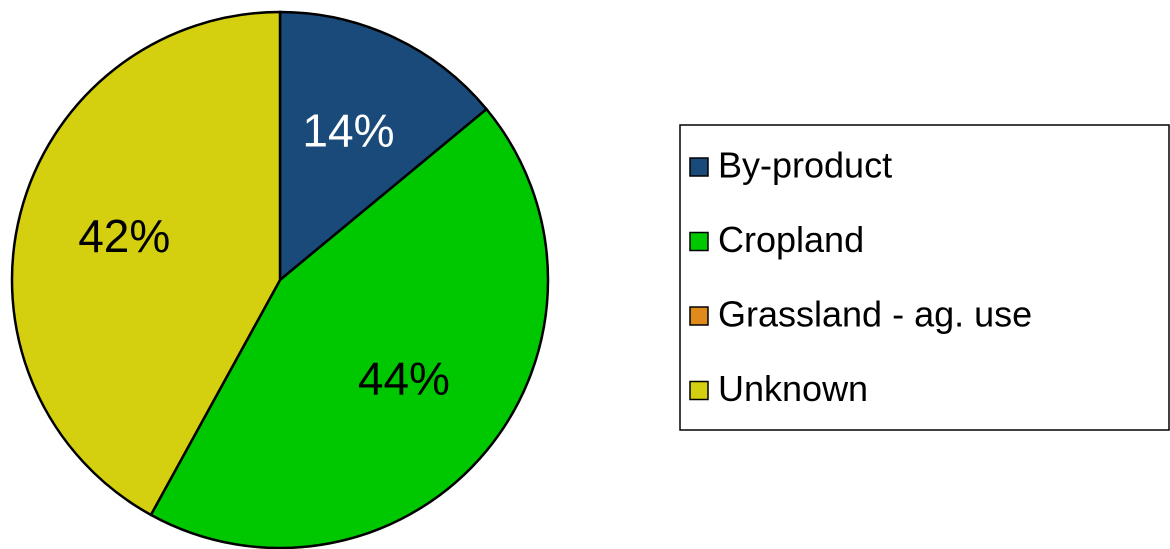  Describe the element at coordinates (793, 388) in the screenshot. I see `legend-label: Unknown` at that location.